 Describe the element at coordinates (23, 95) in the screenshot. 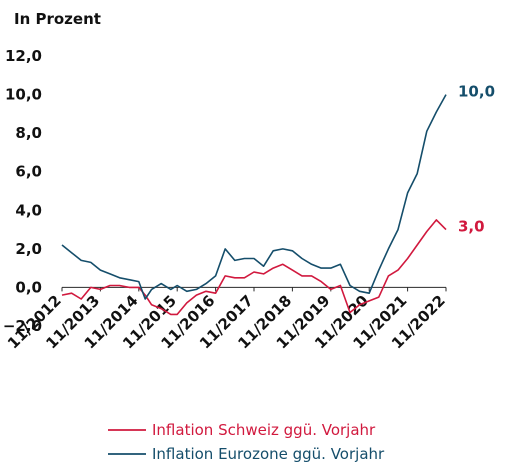

I see `y-tick-label: 10,0` at that location.